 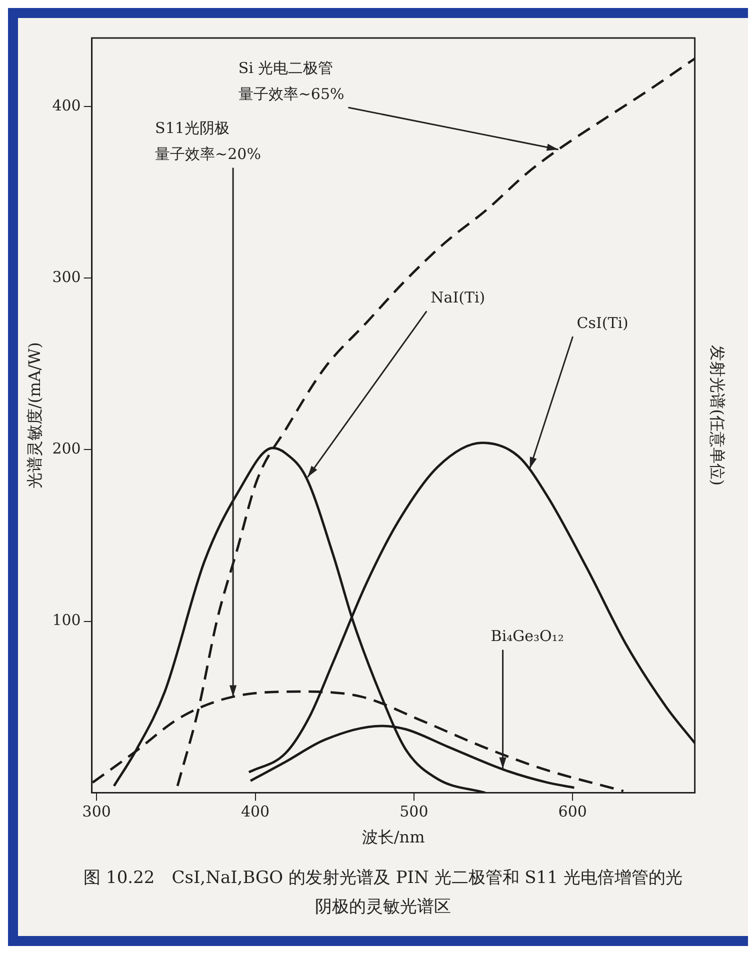 I want to click on y-axis-title: 光谱灵敏度/(mA/W), so click(x=34, y=415).